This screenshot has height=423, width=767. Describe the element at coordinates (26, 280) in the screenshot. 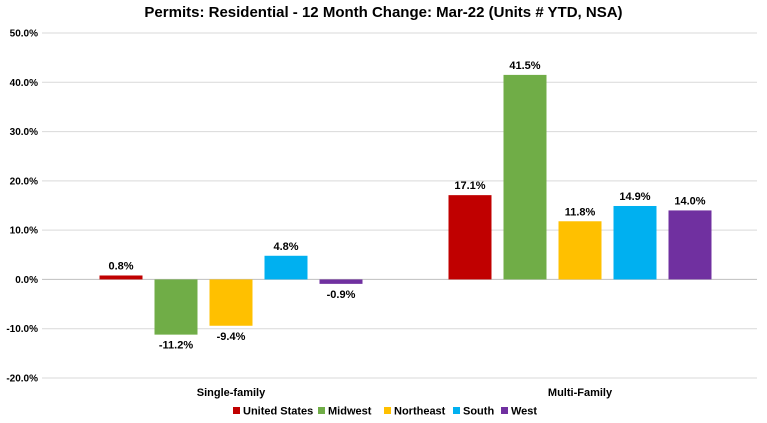

I see `y-tick-label: 0.0%` at that location.